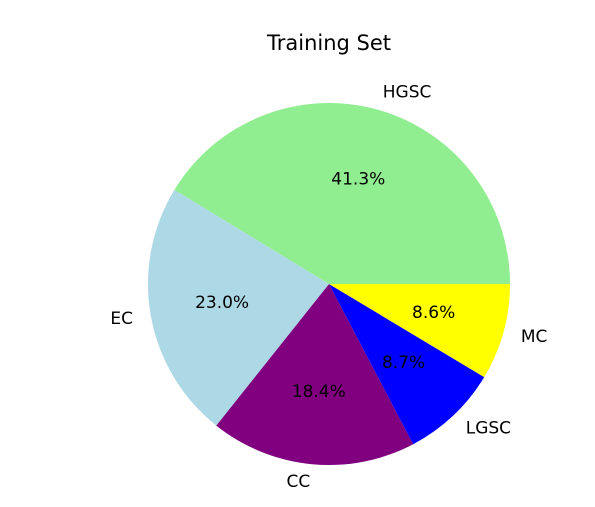  Describe the element at coordinates (488, 429) in the screenshot. I see `category-label-lgsc: LGSC` at that location.